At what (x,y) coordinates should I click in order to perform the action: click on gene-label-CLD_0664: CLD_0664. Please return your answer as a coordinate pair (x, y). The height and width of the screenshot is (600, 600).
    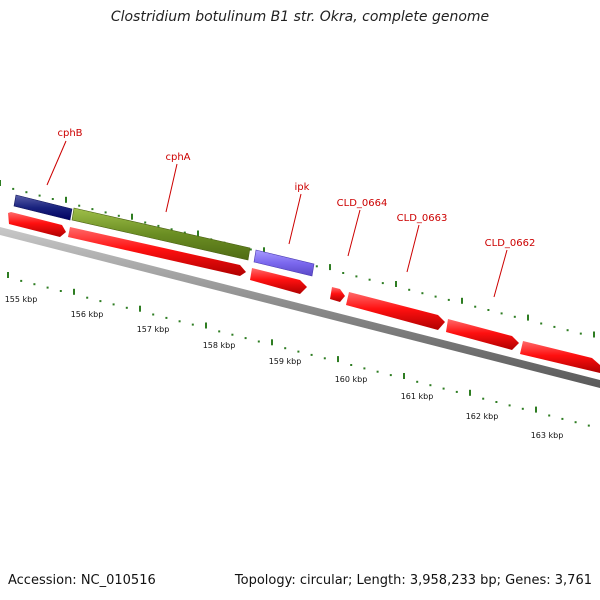
    Looking at the image, I should click on (362, 203).